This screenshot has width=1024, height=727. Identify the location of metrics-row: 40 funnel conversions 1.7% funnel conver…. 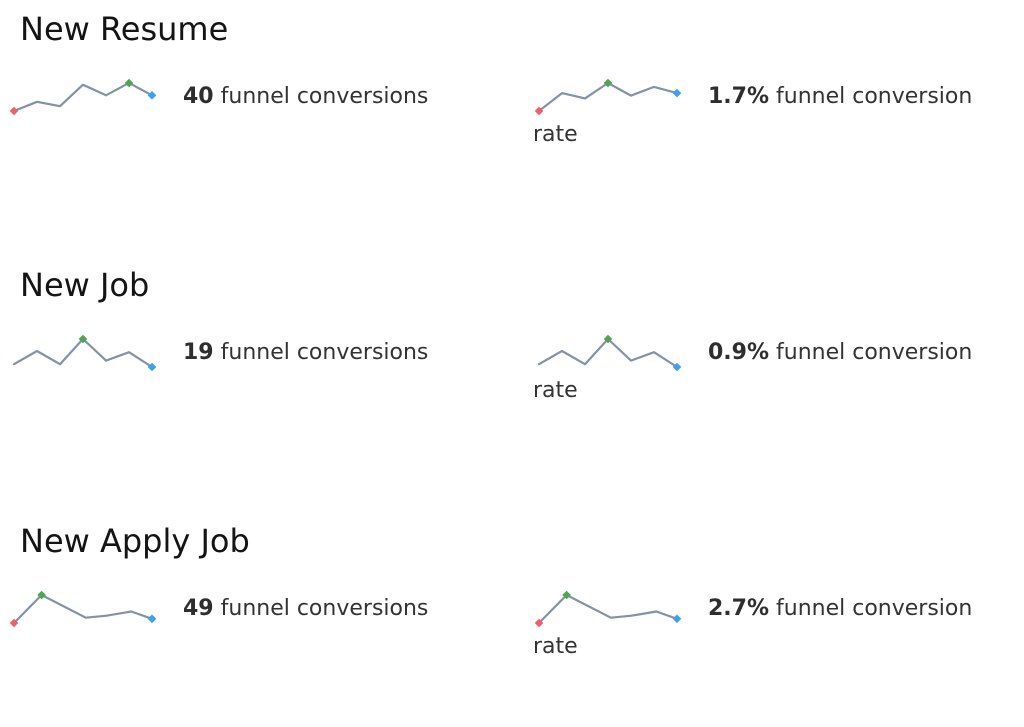
(516, 110).